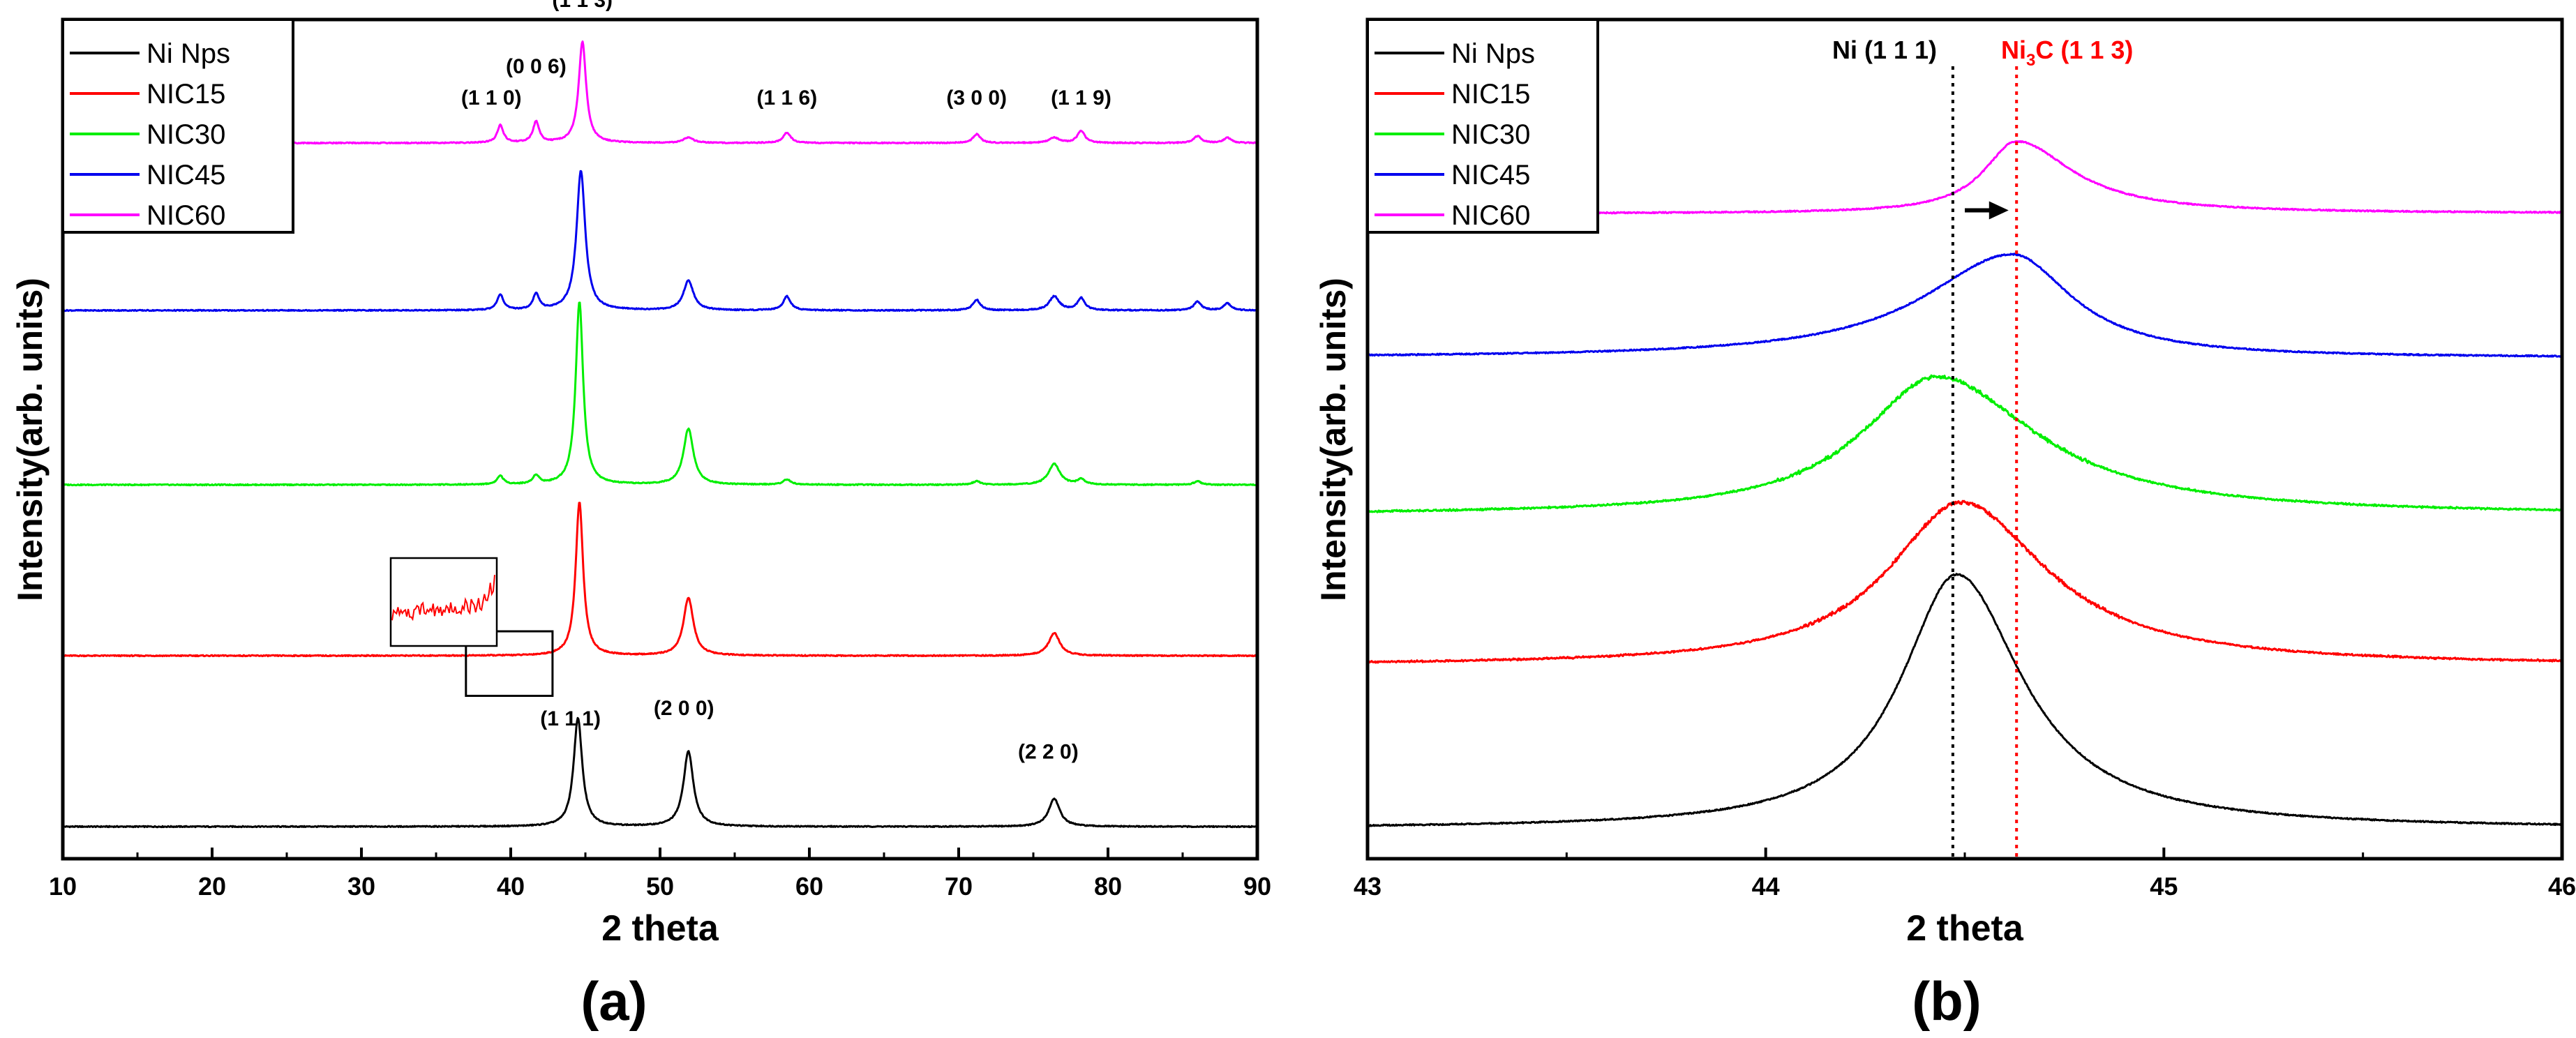  I want to click on panel-b-y-axis-label: Intensity(arb. units), so click(1333, 440).